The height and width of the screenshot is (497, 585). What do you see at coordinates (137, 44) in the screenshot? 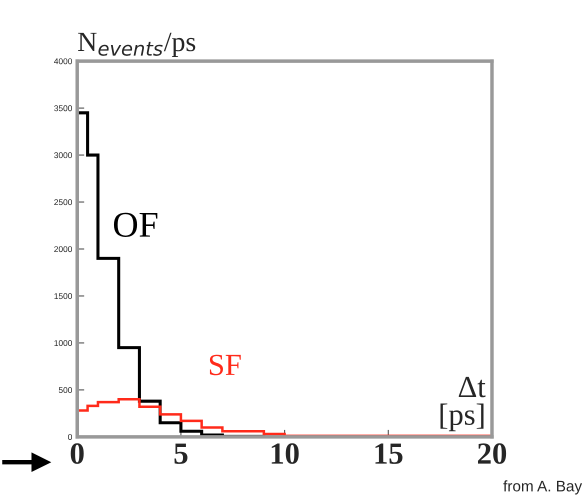
I see `y-axis-title: N$_{events}$/ps` at bounding box center [137, 44].